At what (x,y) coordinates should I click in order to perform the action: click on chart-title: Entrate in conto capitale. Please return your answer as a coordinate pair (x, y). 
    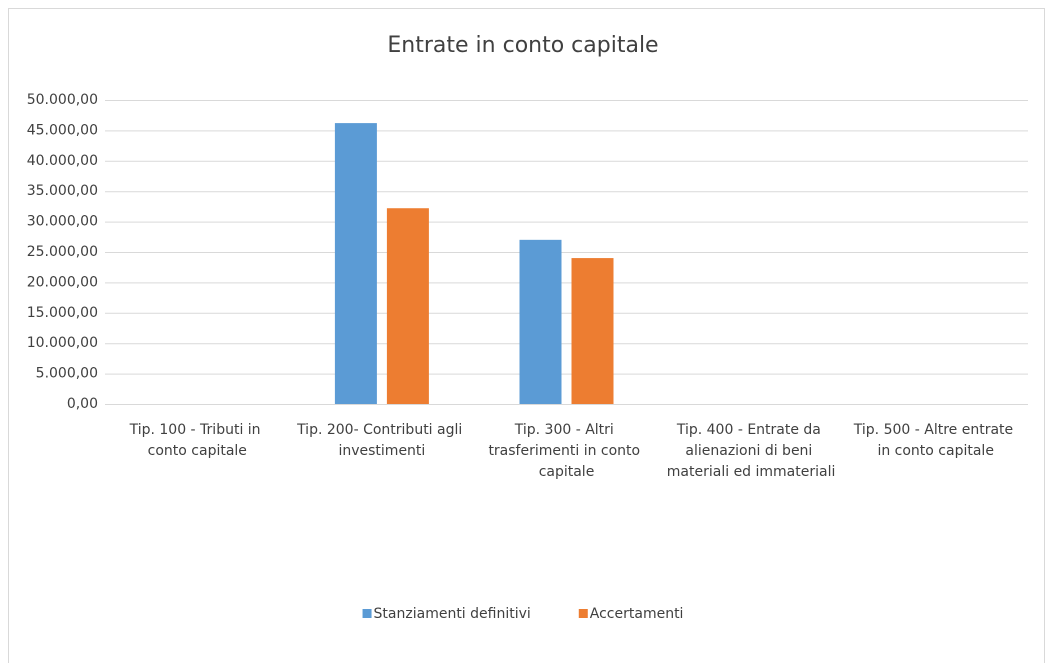
    Looking at the image, I should click on (522, 45).